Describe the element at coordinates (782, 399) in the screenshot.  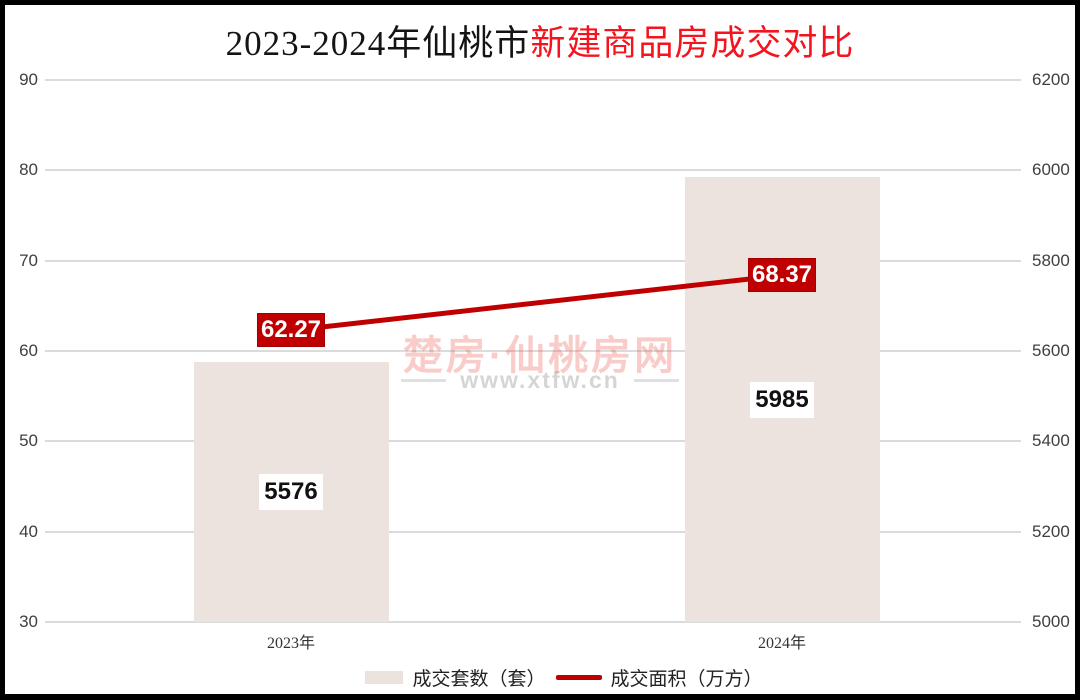
I see `bar-value-label: 5985` at that location.